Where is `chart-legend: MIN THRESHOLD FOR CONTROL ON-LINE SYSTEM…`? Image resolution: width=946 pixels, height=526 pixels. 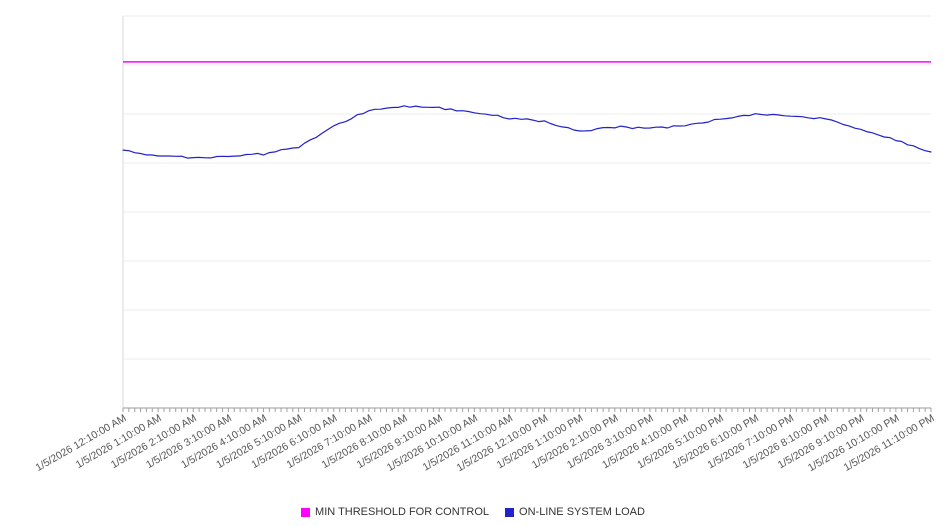 chart-legend: MIN THRESHOLD FOR CONTROL ON-LINE SYSTEM… is located at coordinates (473, 512).